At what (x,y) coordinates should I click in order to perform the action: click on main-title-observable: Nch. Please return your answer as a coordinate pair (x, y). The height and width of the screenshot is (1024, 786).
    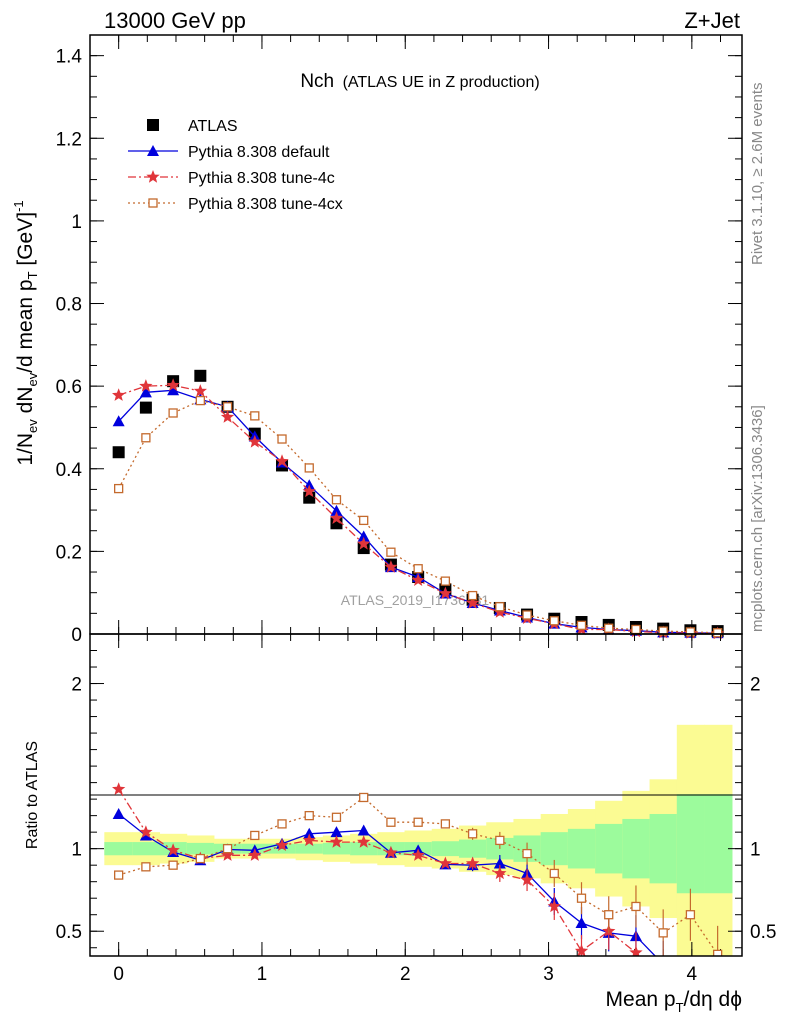
    Looking at the image, I should click on (317, 81).